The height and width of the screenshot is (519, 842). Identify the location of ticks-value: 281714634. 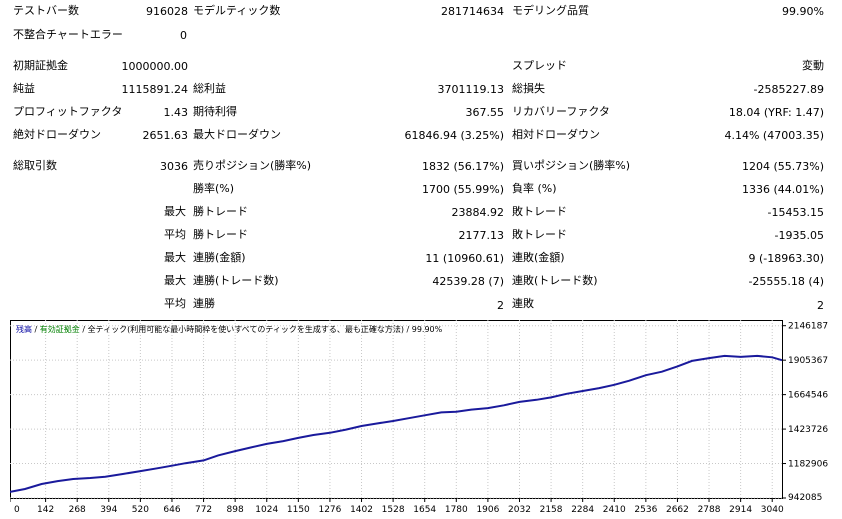
(472, 11).